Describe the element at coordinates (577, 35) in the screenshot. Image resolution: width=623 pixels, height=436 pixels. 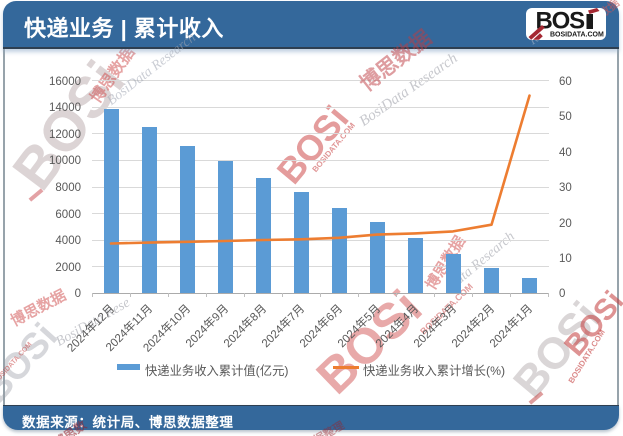
I see `svg-text: BOSIDATA.COM` at that location.